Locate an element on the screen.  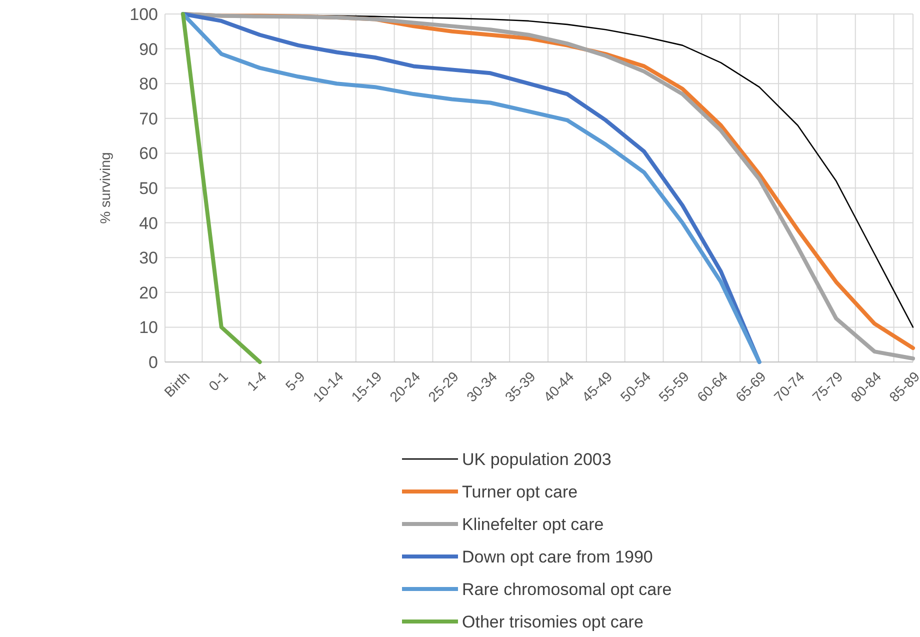
y-tick-label: 80 is located at coordinates (148, 84).